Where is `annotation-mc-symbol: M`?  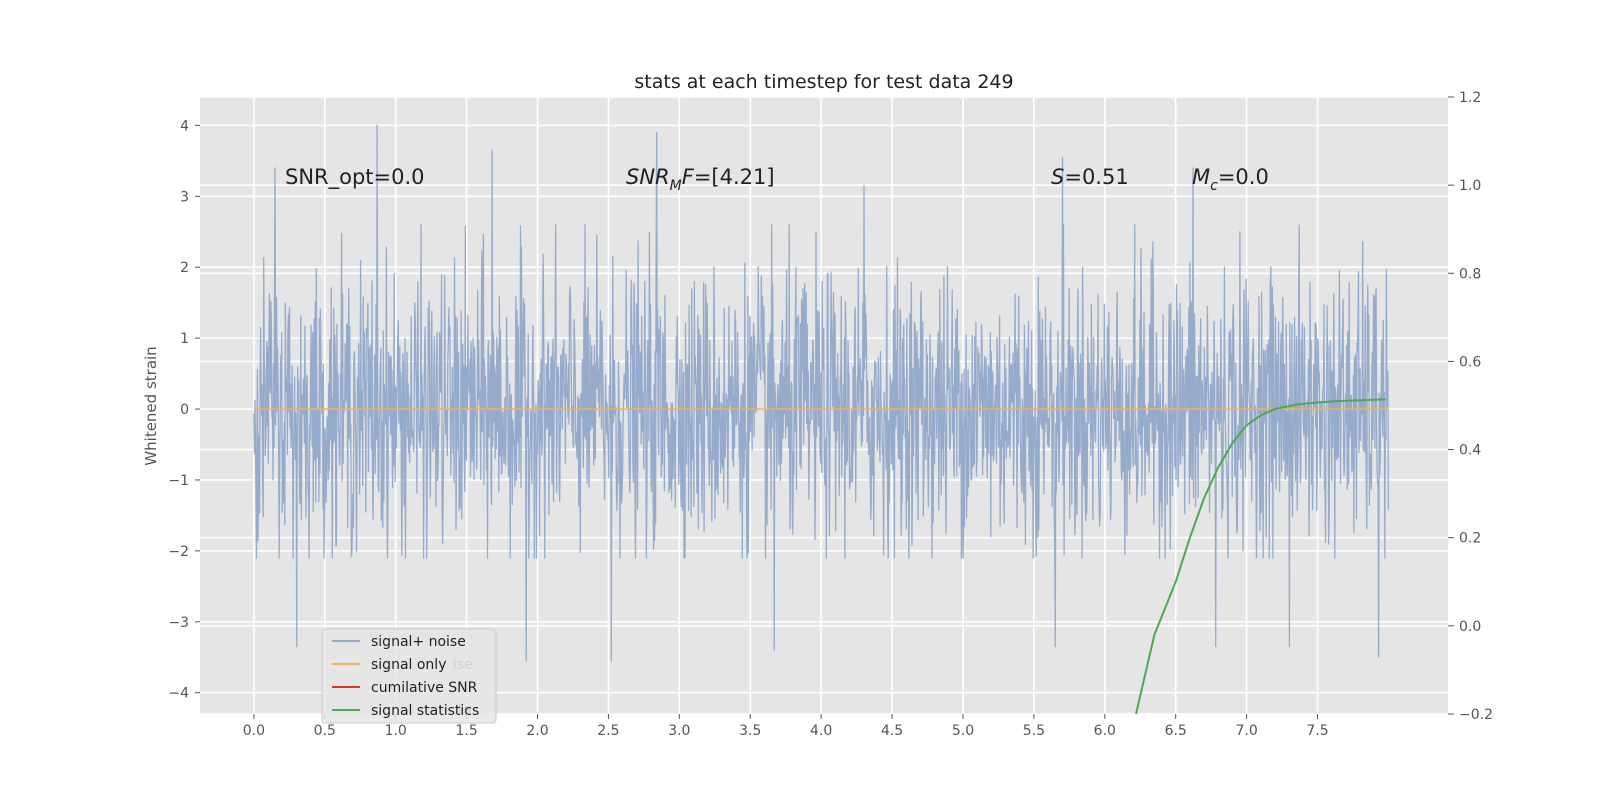 annotation-mc-symbol: M is located at coordinates (1201, 177).